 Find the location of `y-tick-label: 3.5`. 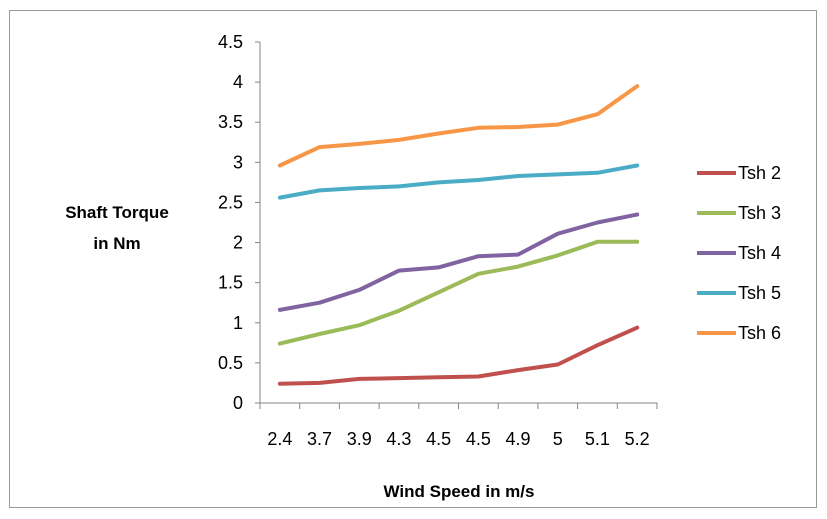

y-tick-label: 3.5 is located at coordinates (230, 122).